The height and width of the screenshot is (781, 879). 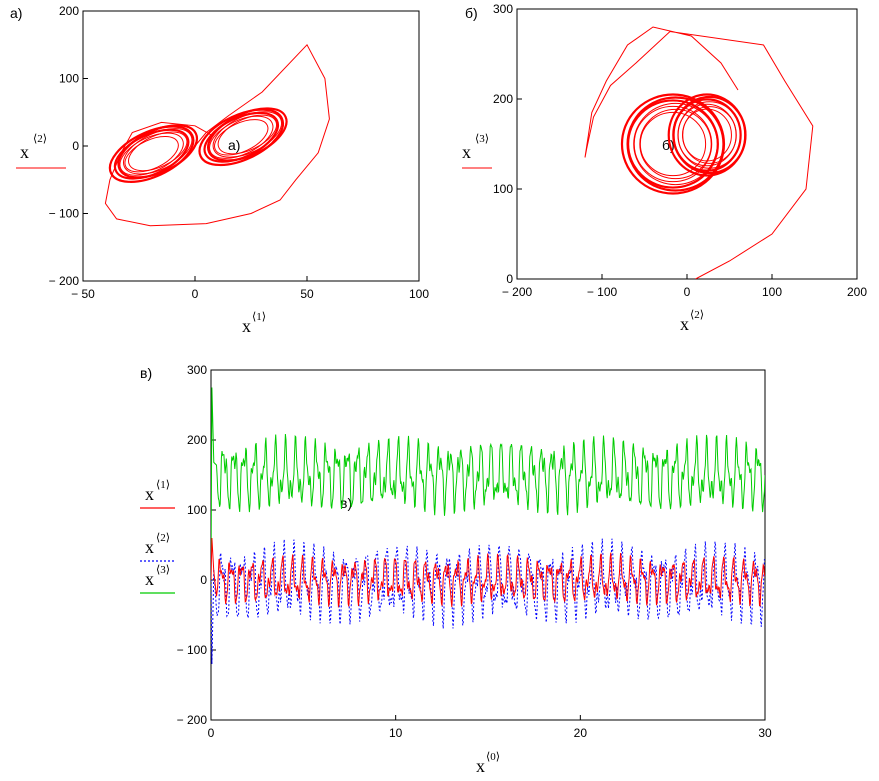 What do you see at coordinates (581, 733) in the screenshot?
I see `x-tick-label: 20` at bounding box center [581, 733].